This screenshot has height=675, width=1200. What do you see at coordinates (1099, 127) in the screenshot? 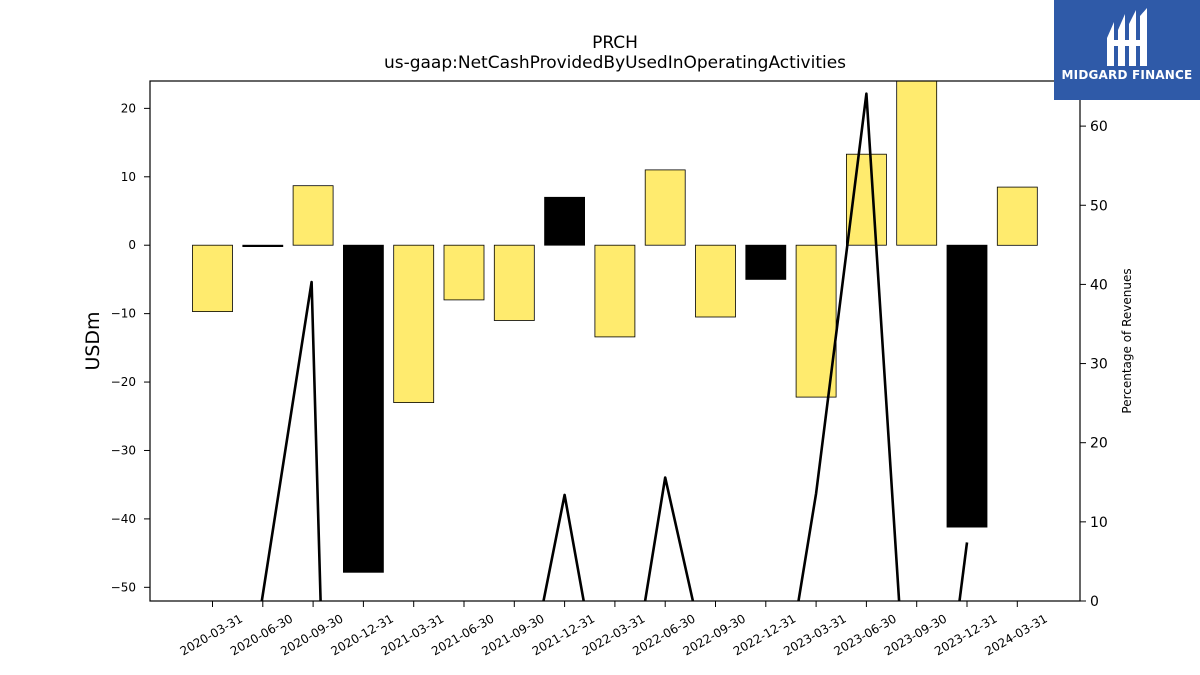
I see `y-right-tick-label: 60` at bounding box center [1099, 127].